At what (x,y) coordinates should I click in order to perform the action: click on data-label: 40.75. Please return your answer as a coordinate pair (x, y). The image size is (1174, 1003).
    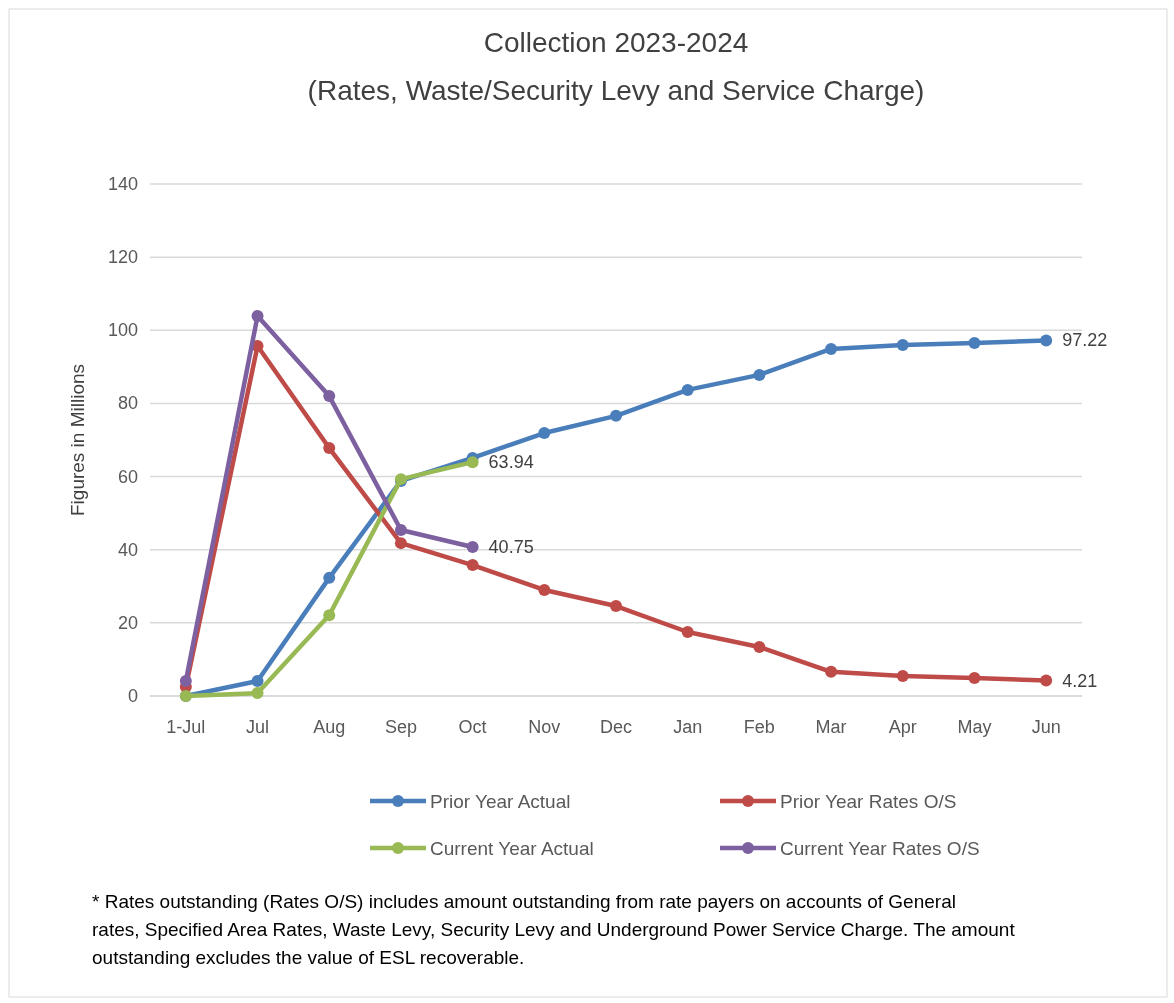
    Looking at the image, I should click on (511, 546).